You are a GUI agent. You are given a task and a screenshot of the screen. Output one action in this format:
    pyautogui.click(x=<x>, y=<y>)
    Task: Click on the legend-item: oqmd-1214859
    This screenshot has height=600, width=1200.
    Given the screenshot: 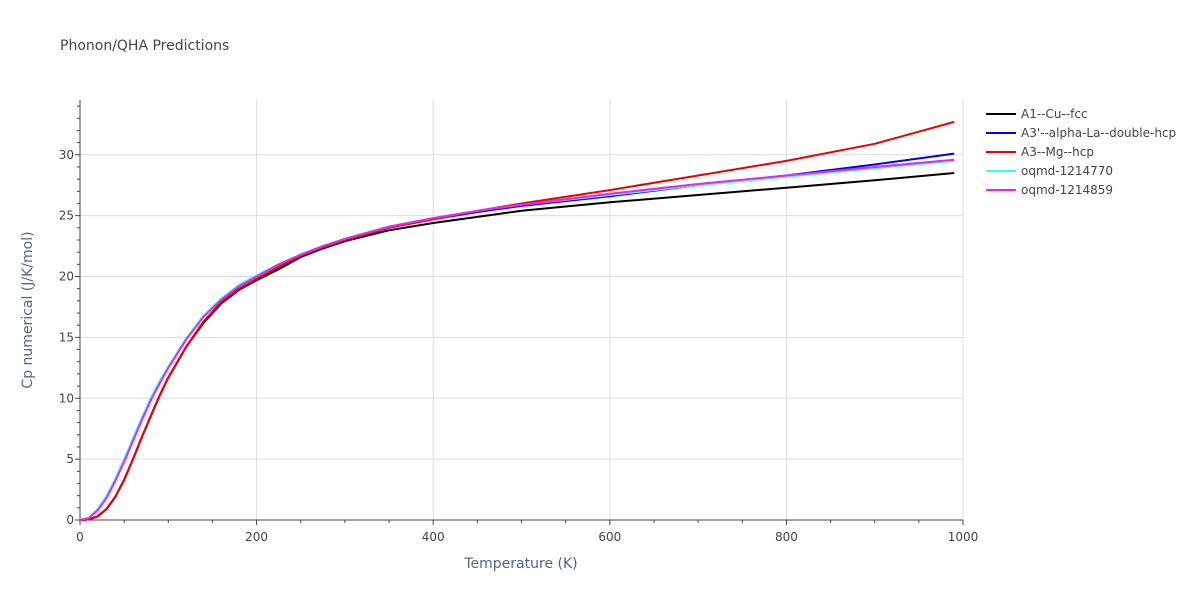 What is the action you would take?
    pyautogui.click(x=1049, y=190)
    